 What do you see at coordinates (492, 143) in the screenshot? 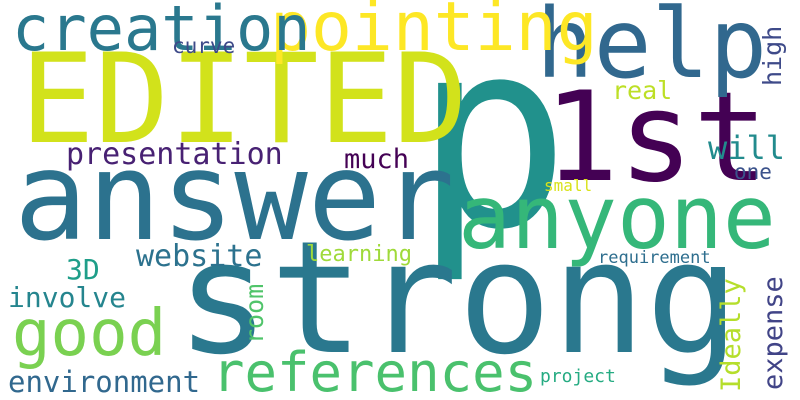
I see `word-p: p` at bounding box center [492, 143].